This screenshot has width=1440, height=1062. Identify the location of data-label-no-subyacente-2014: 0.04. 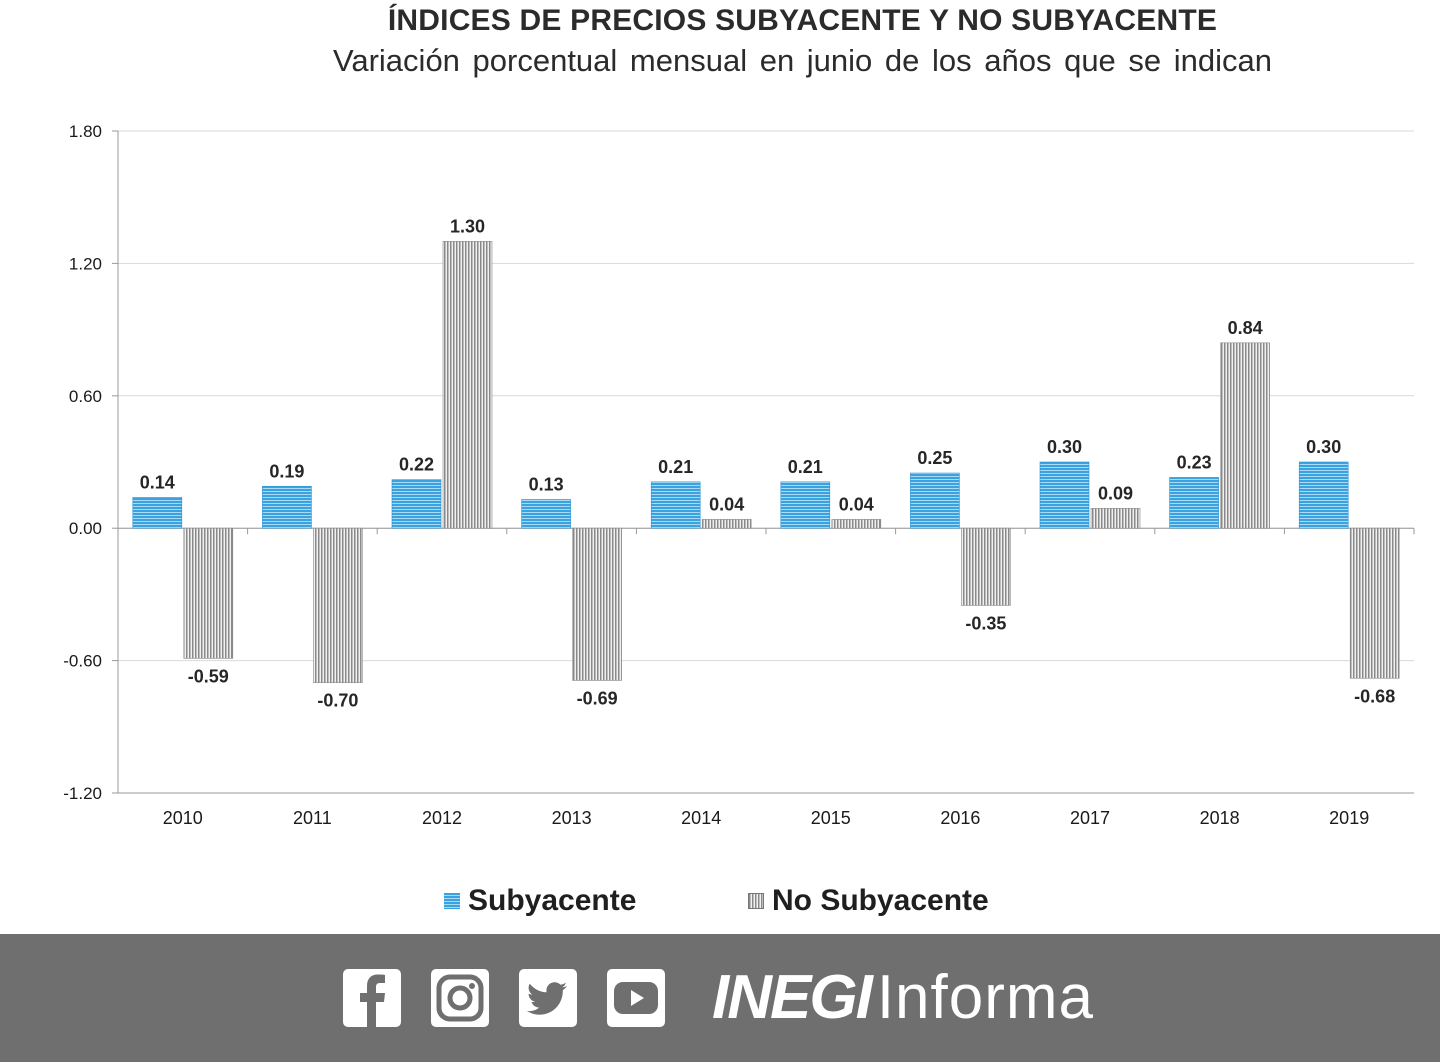
(726, 504).